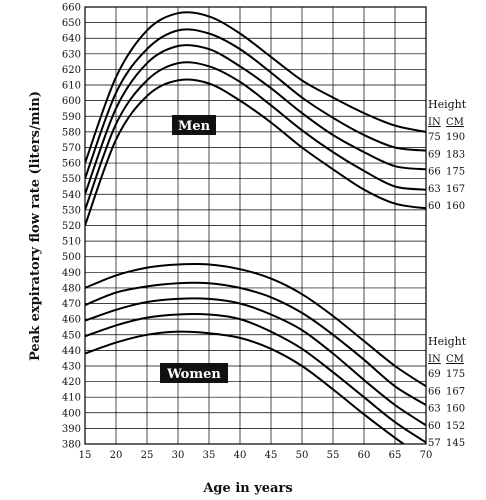 The image size is (486, 500). I want to click on x-tick-label: 30, so click(178, 455).